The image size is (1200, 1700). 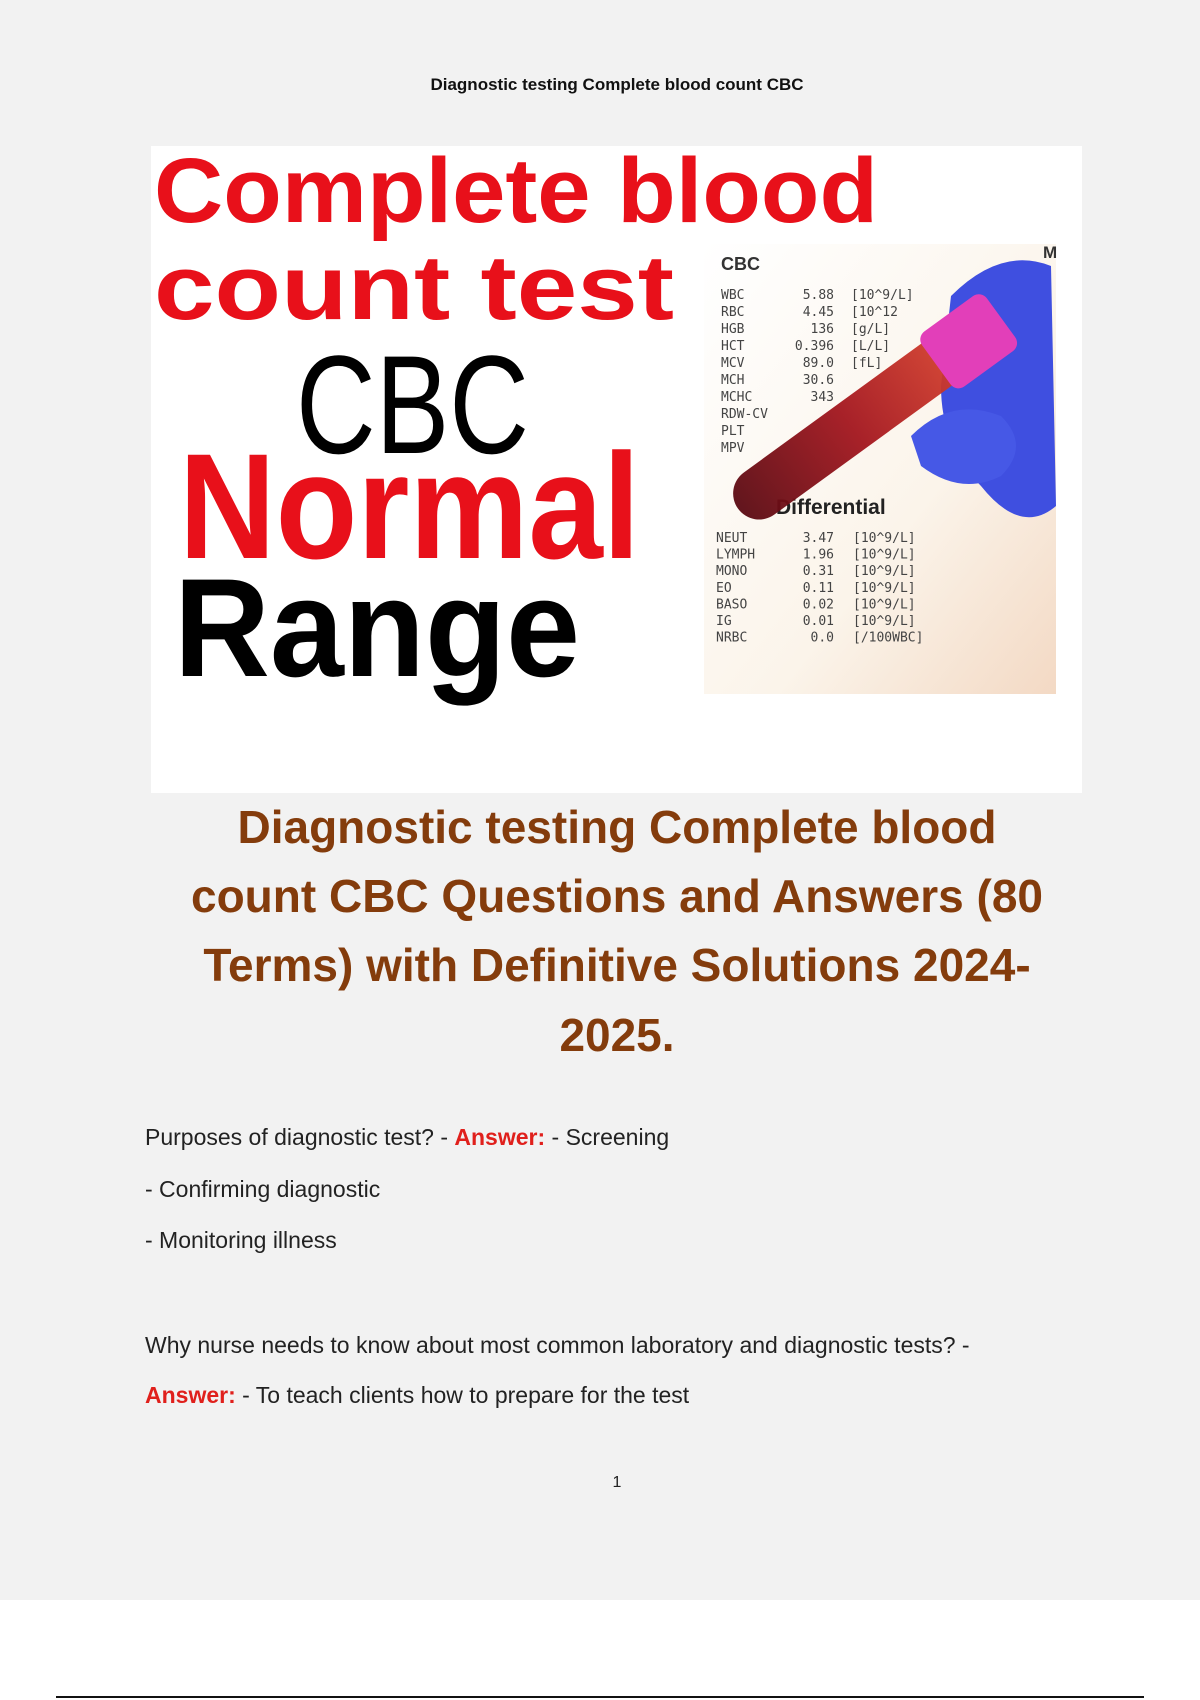 I want to click on printout-cell: RBC, so click(x=732, y=312).